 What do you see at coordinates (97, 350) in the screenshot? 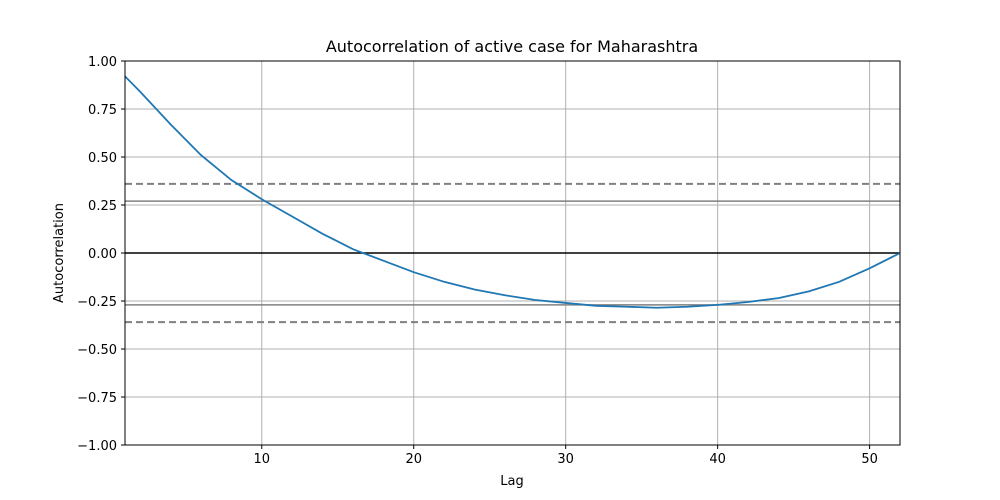
I see `y-tick-label: −0.50` at bounding box center [97, 350].